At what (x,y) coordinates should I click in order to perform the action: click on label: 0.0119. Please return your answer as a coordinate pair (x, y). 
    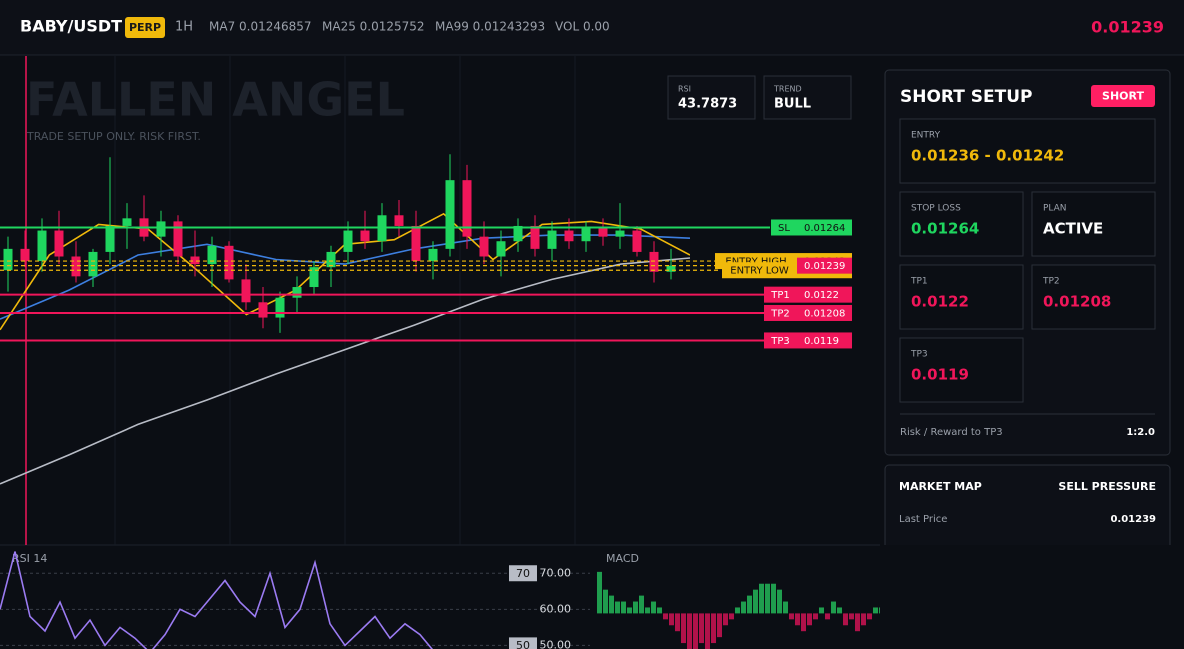
    Looking at the image, I should click on (940, 375).